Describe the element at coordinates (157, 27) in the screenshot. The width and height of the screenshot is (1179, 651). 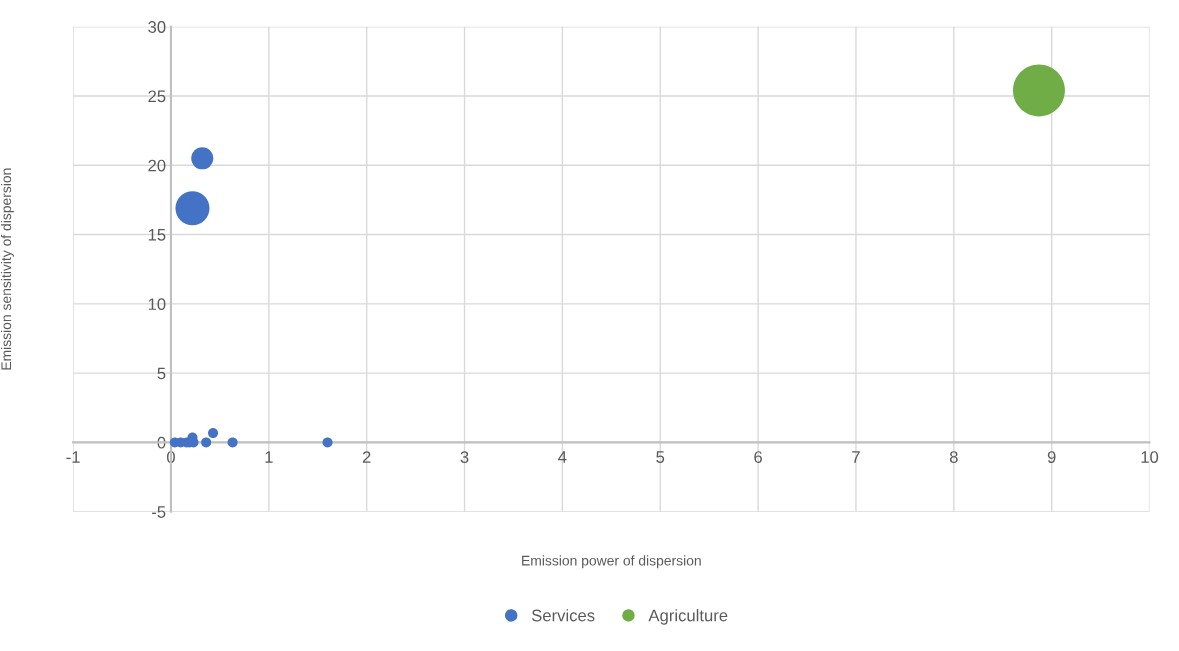
I see `y-tick-label: 30` at that location.